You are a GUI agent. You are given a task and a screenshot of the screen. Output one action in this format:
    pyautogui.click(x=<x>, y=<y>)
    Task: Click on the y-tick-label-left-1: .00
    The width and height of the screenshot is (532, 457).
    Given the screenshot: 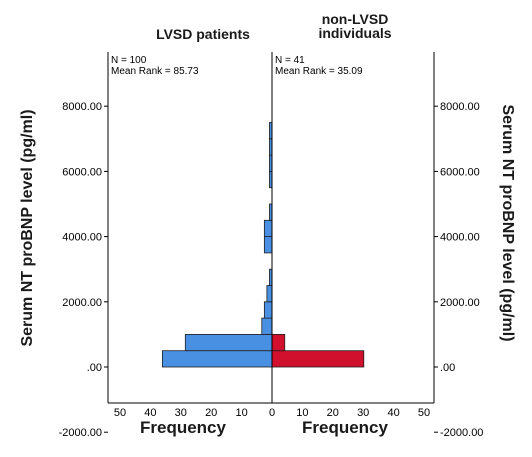 What is the action you would take?
    pyautogui.click(x=94, y=368)
    